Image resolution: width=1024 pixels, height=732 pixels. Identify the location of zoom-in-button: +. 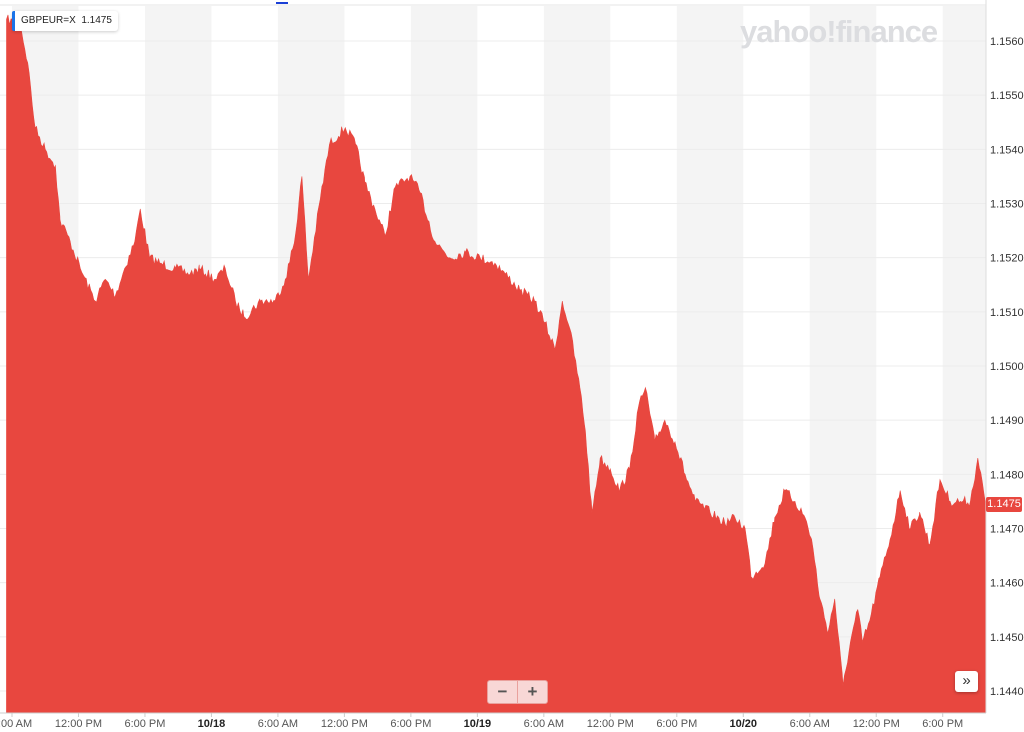
(532, 692).